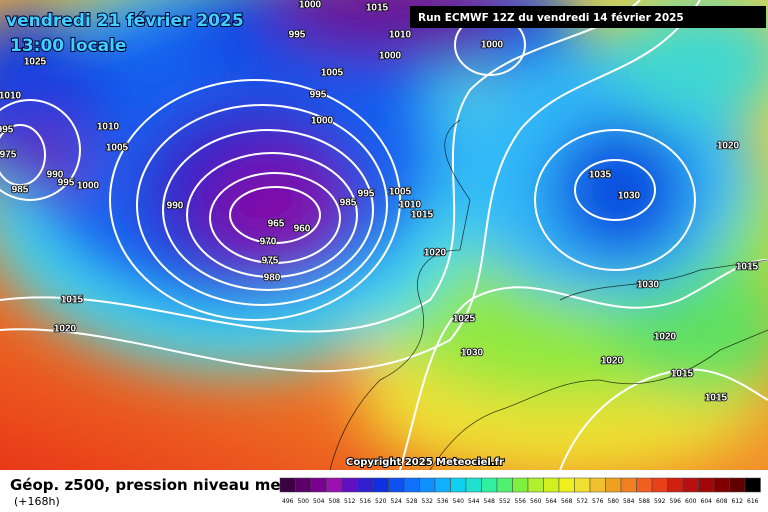  What do you see at coordinates (302, 229) in the screenshot?
I see `isobar-label: 960` at bounding box center [302, 229].